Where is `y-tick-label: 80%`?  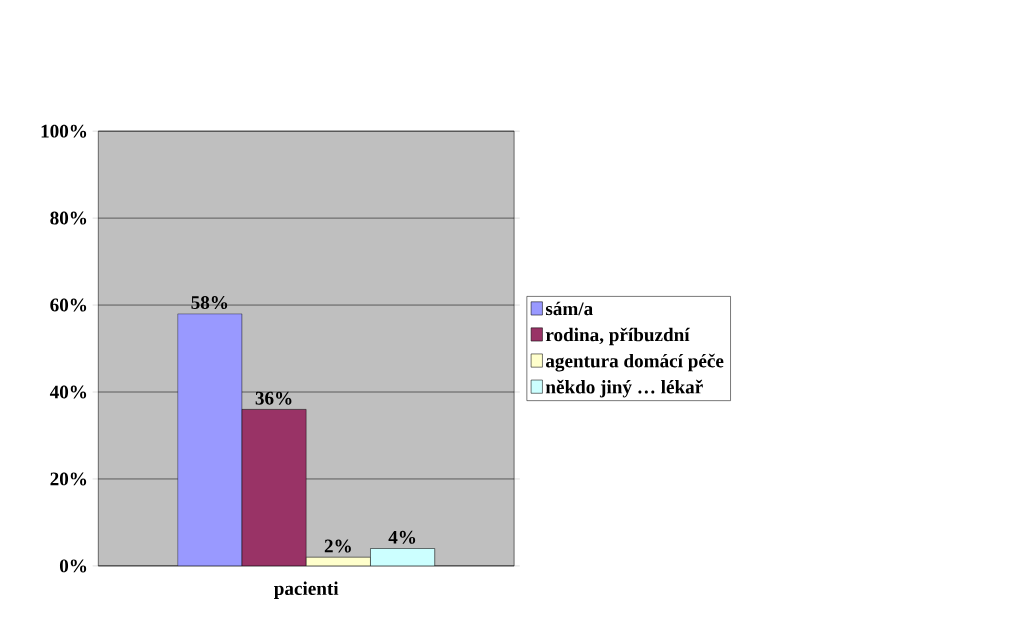
y-tick-label: 80% is located at coordinates (68, 218).